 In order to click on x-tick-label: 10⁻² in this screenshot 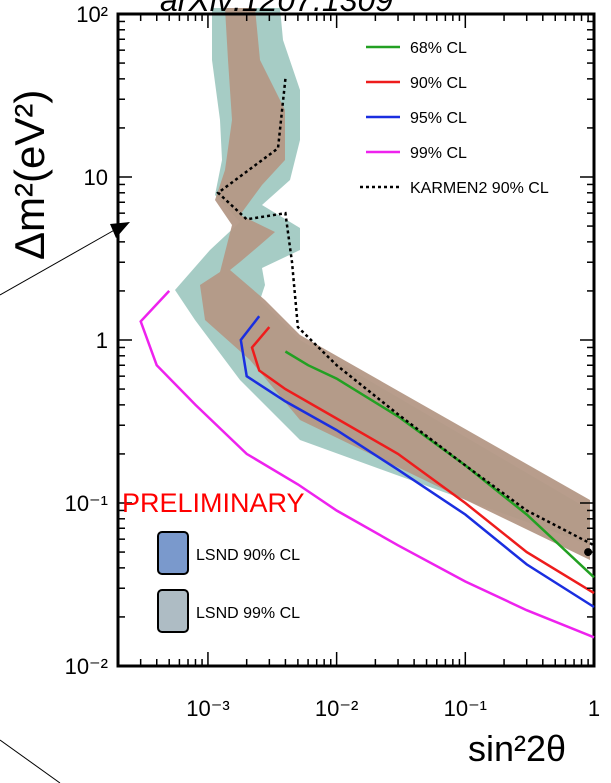, I will do `click(336, 708)`.